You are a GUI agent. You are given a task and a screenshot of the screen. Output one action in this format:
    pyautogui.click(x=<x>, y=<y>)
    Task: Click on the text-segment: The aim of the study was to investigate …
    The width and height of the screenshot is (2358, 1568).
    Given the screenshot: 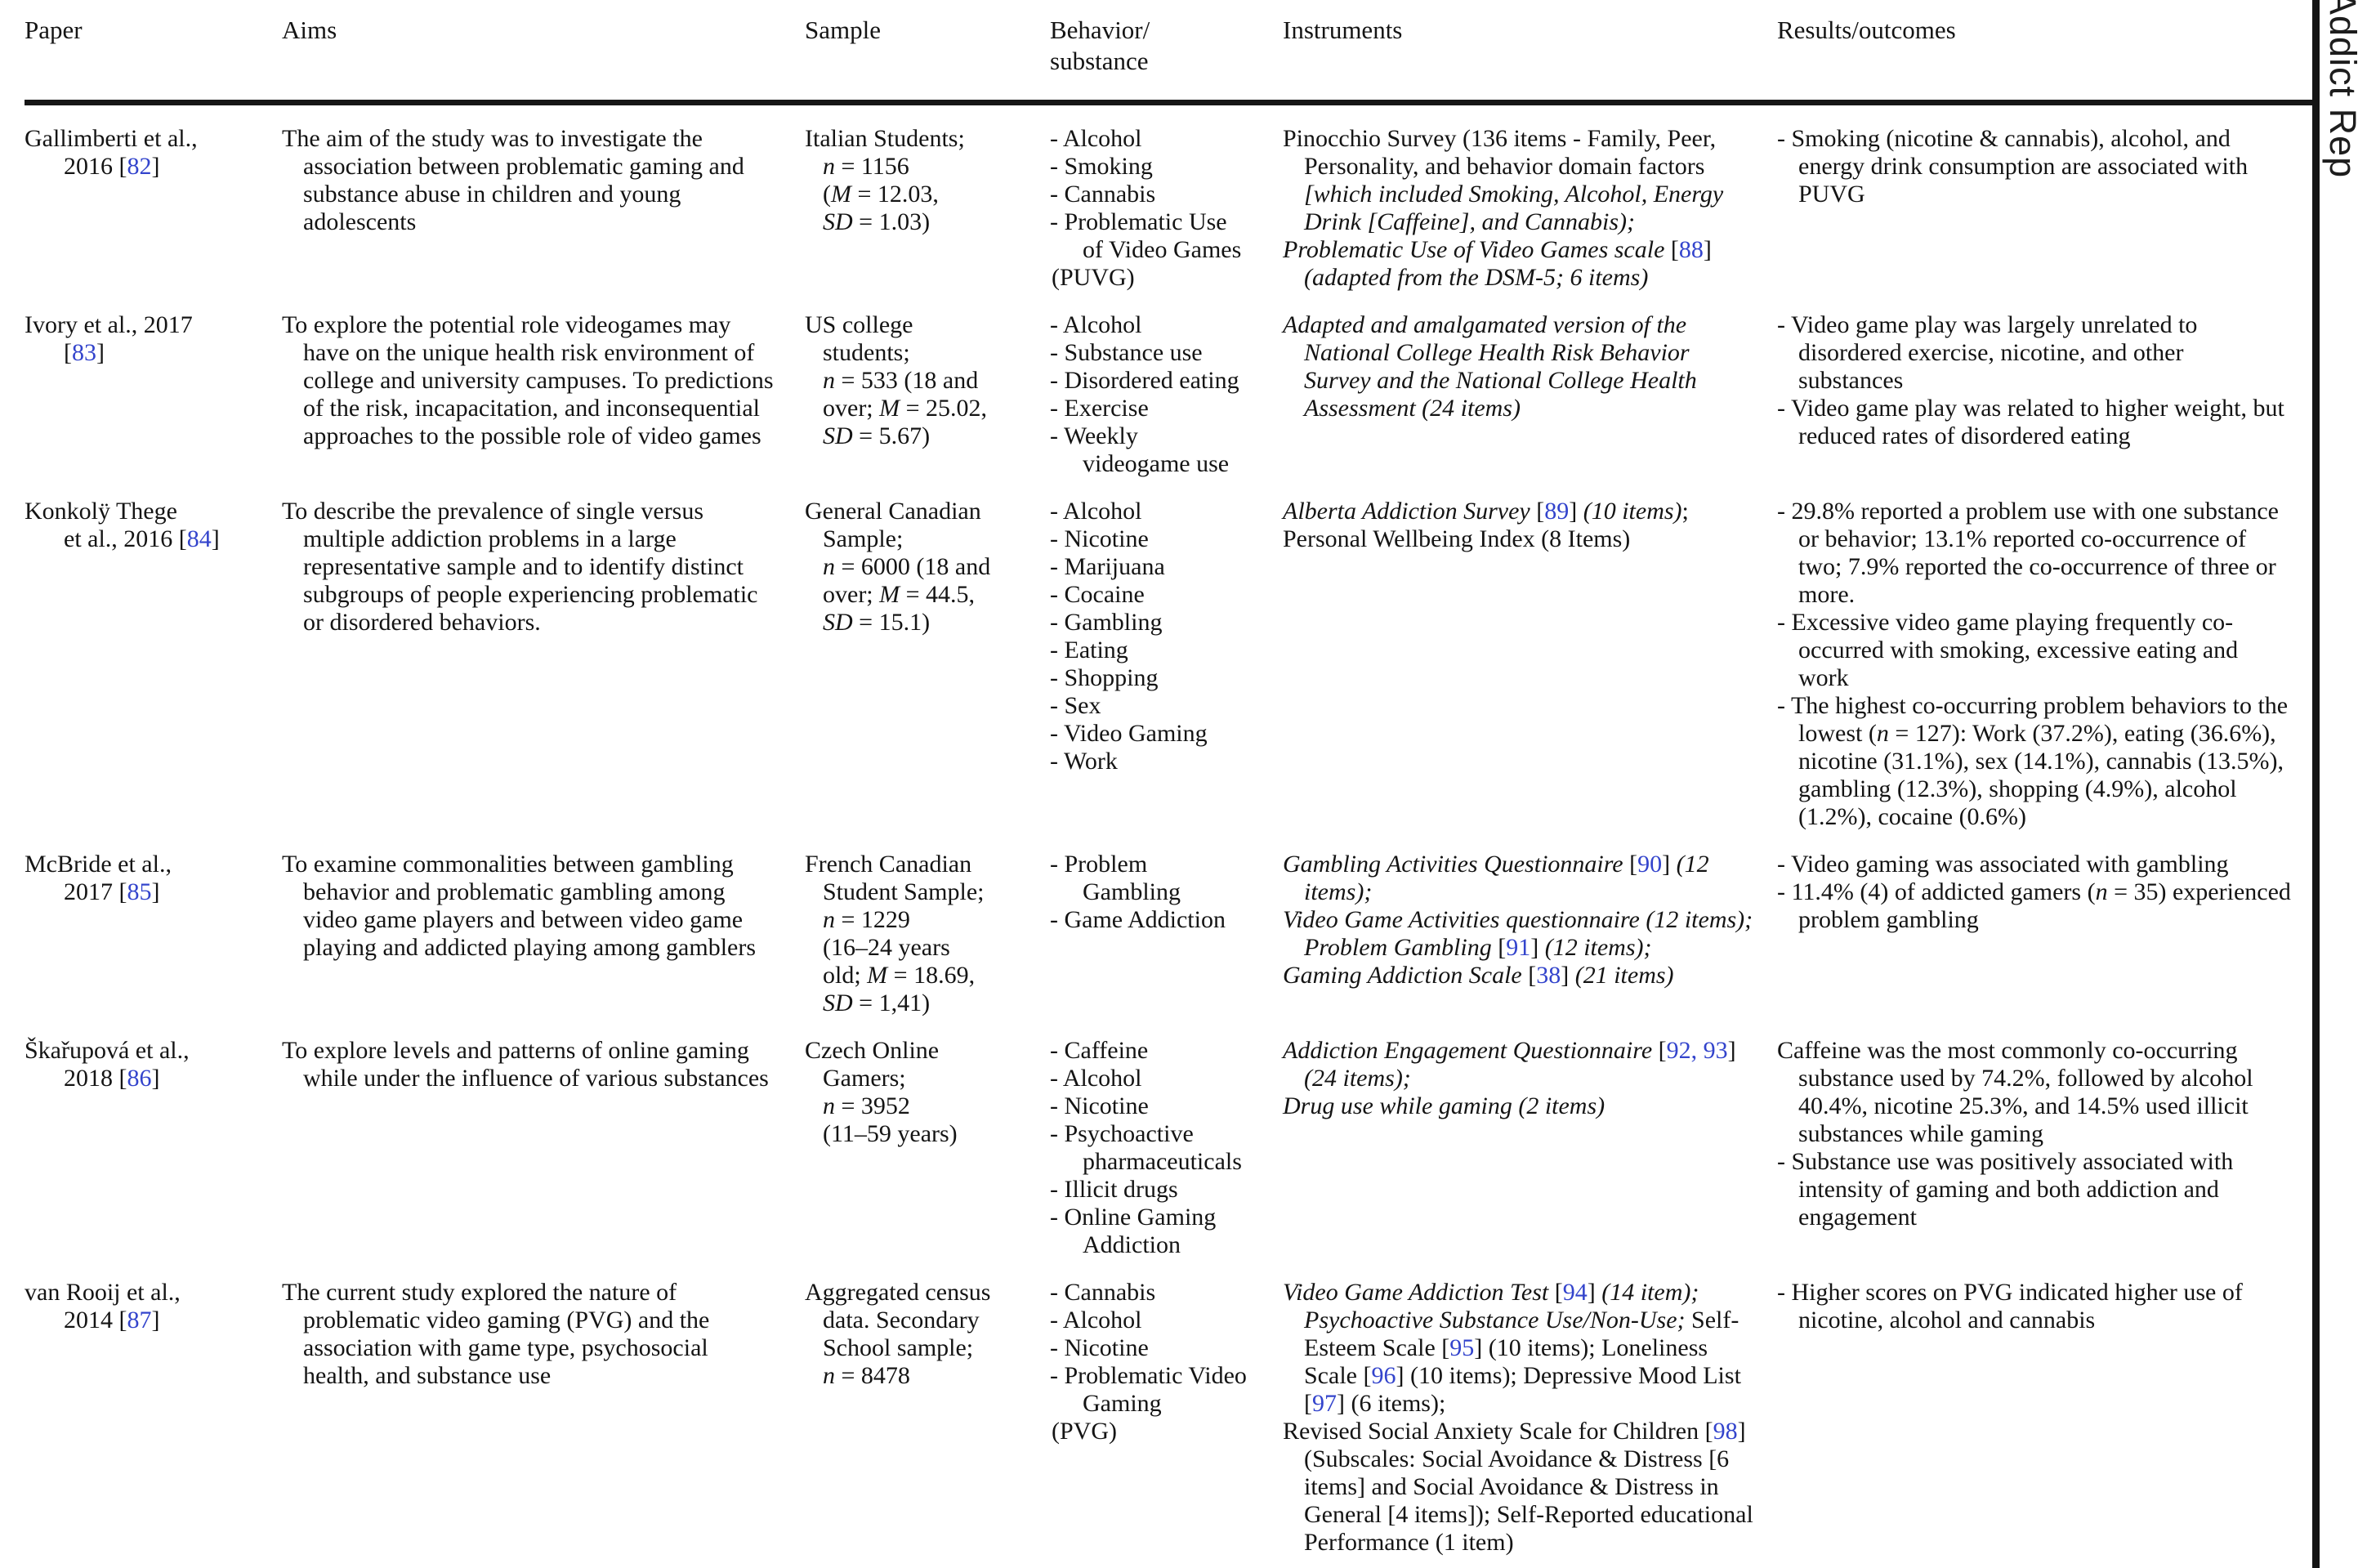 What is the action you would take?
    pyautogui.click(x=513, y=180)
    